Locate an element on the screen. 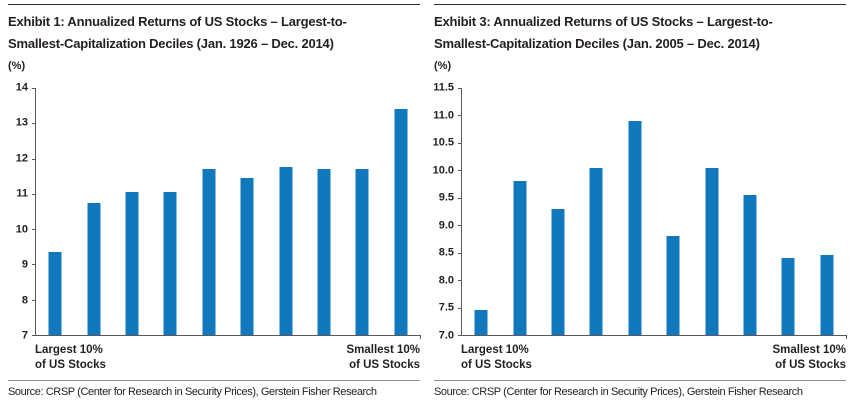 The image size is (852, 410). y-axis-tick-labels: 14 13 12 11 10 9 8 7 is located at coordinates (21, 211).